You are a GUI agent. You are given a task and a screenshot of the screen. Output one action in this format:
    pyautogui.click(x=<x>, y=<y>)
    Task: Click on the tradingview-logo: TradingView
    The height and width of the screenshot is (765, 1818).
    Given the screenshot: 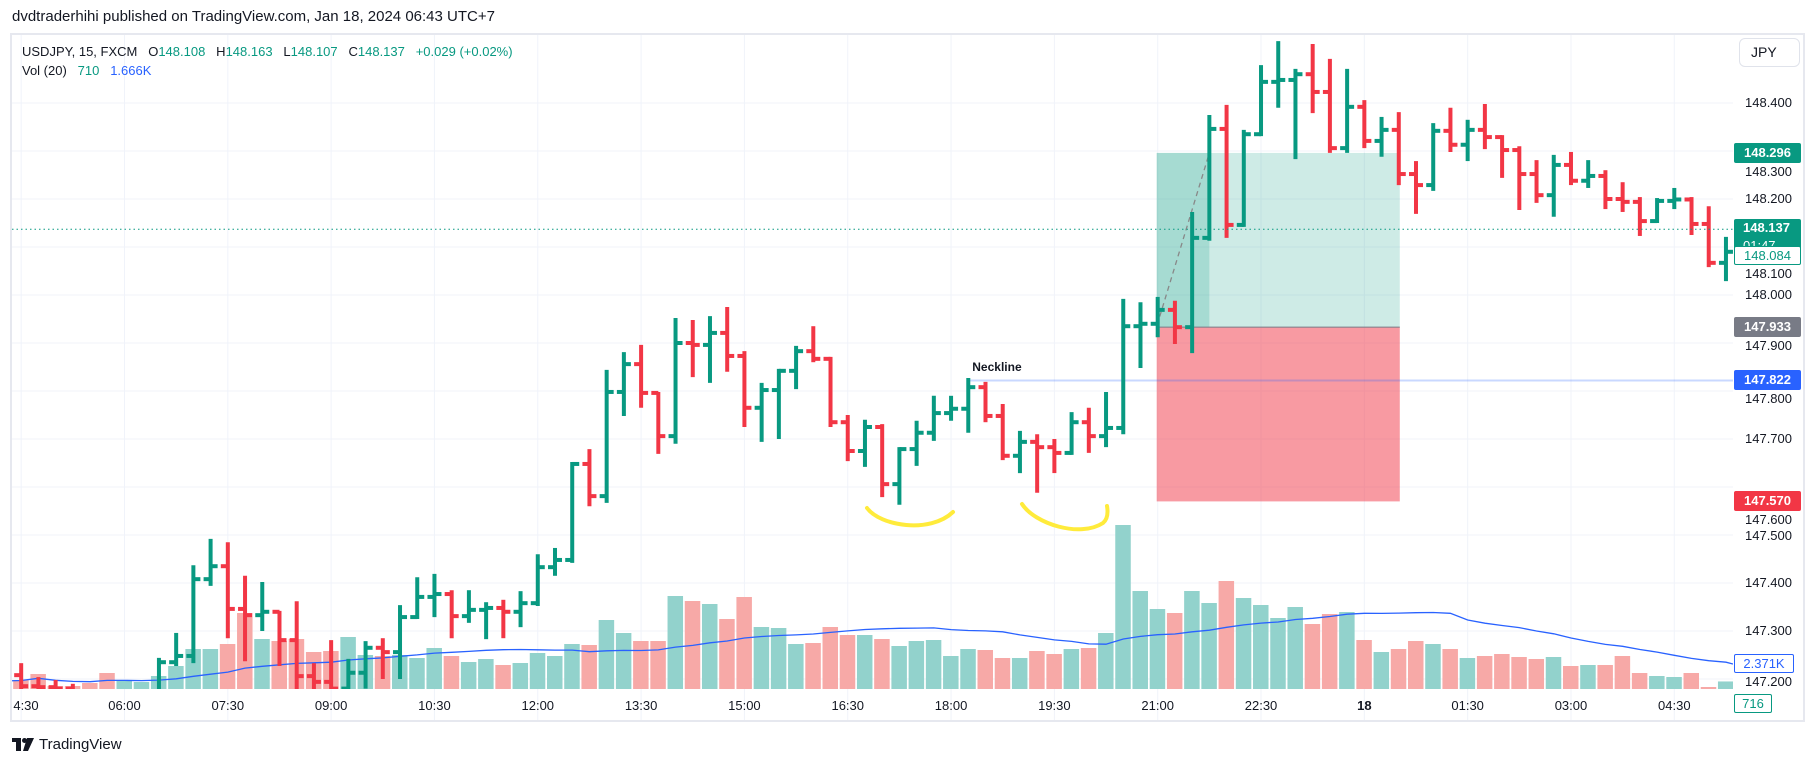 What is the action you would take?
    pyautogui.click(x=67, y=744)
    